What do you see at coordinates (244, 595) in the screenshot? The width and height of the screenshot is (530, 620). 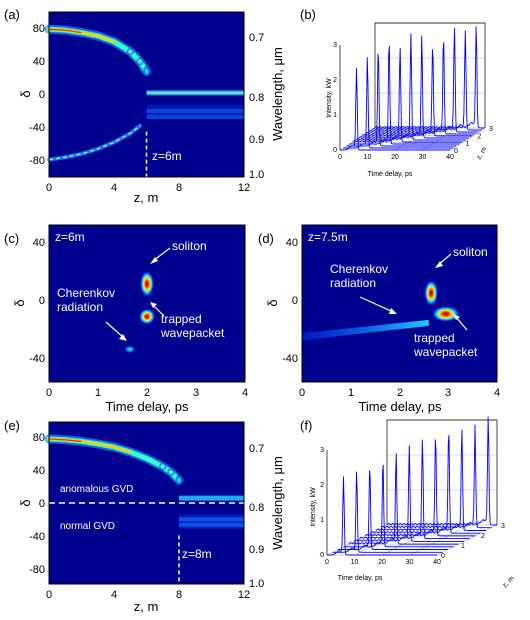 I see `xtick-e: 12` at bounding box center [244, 595].